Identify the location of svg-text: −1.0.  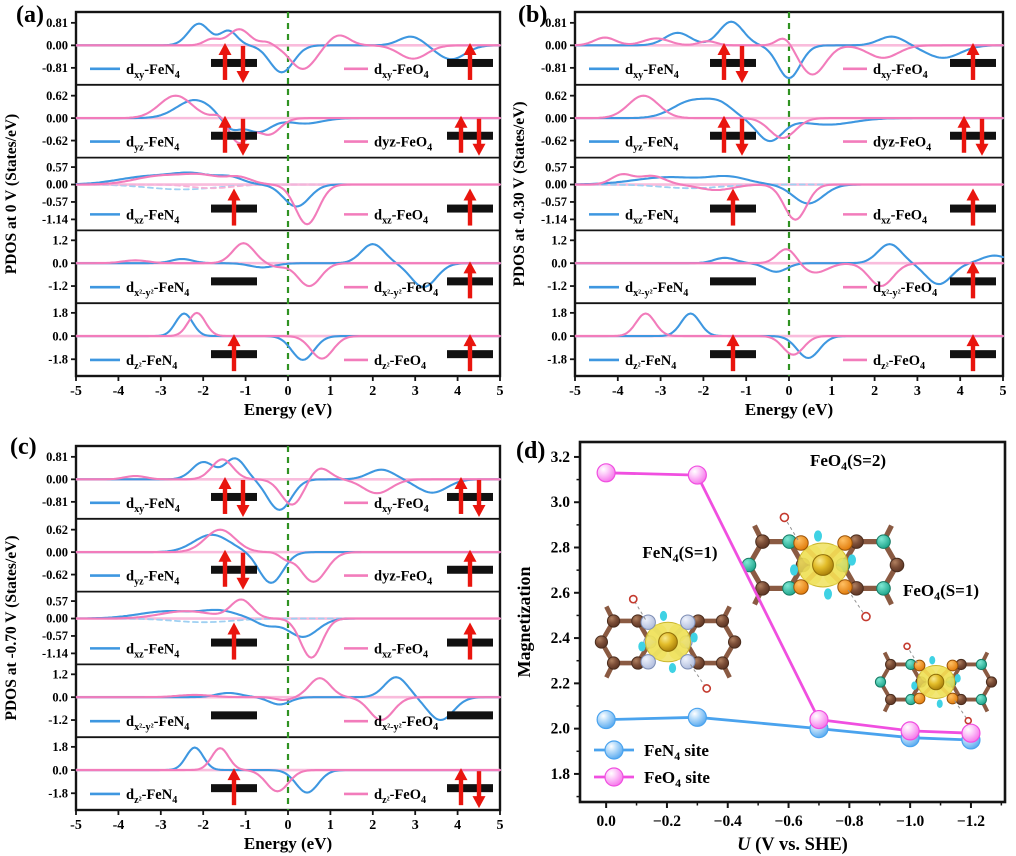
(910, 821).